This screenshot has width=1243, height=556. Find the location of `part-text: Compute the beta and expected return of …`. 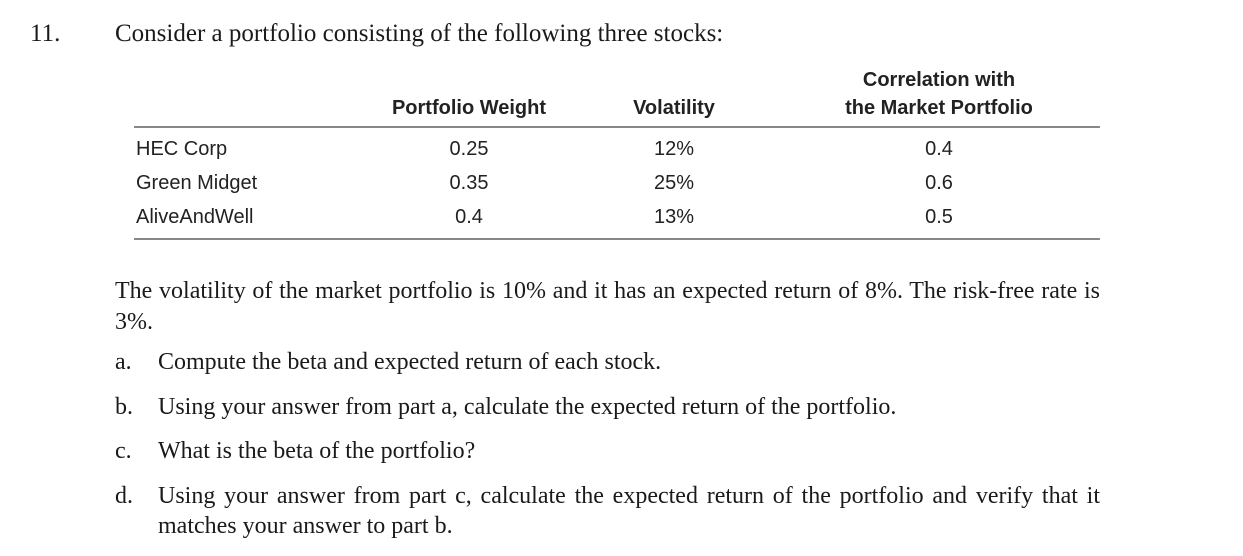

part-text: Compute the beta and expected return of … is located at coordinates (410, 362).